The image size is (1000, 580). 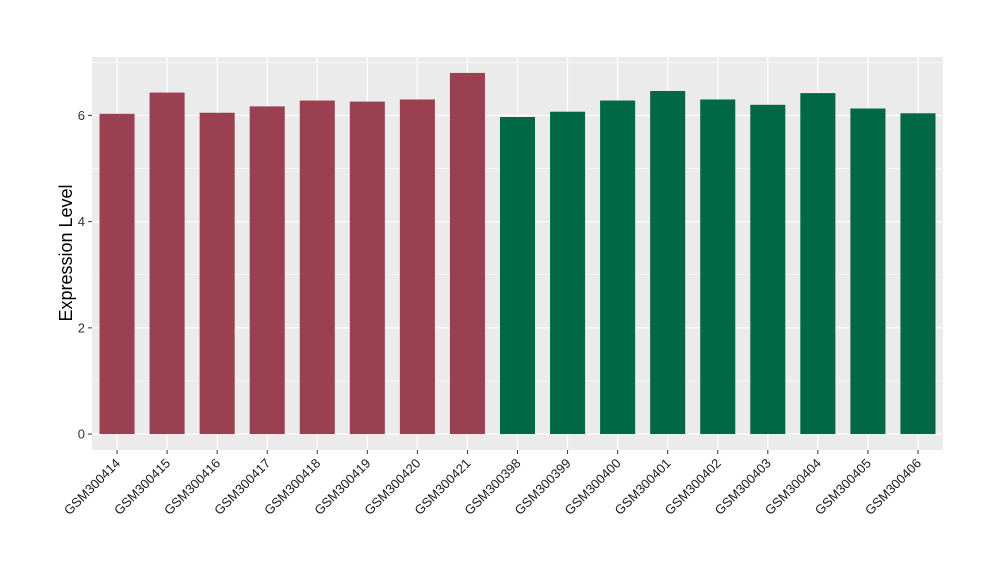 What do you see at coordinates (918, 274) in the screenshot?
I see `bar-GSM300406` at bounding box center [918, 274].